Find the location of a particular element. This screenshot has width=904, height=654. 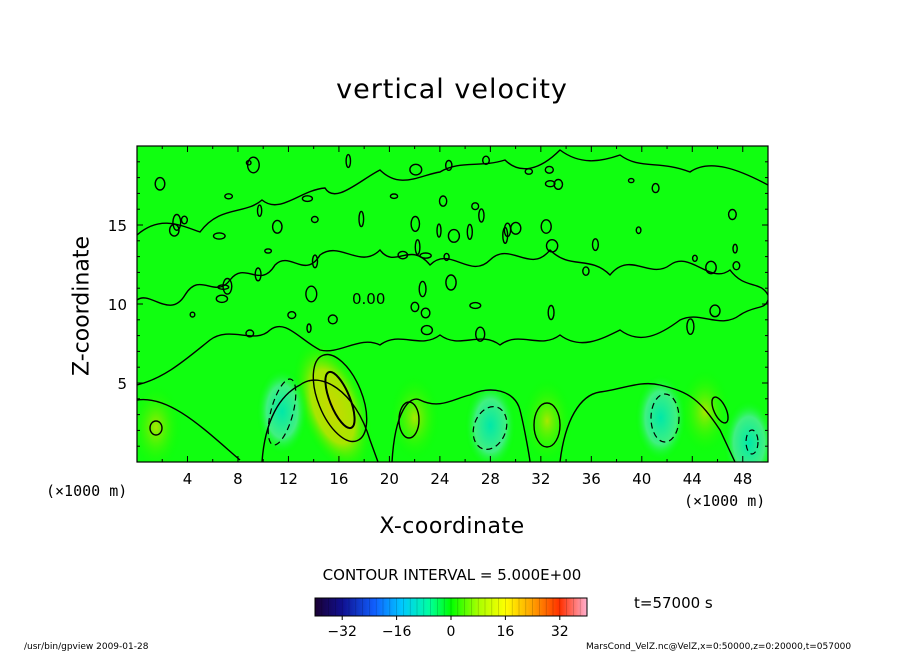

zero-contour-upper is located at coordinates (452, 192).